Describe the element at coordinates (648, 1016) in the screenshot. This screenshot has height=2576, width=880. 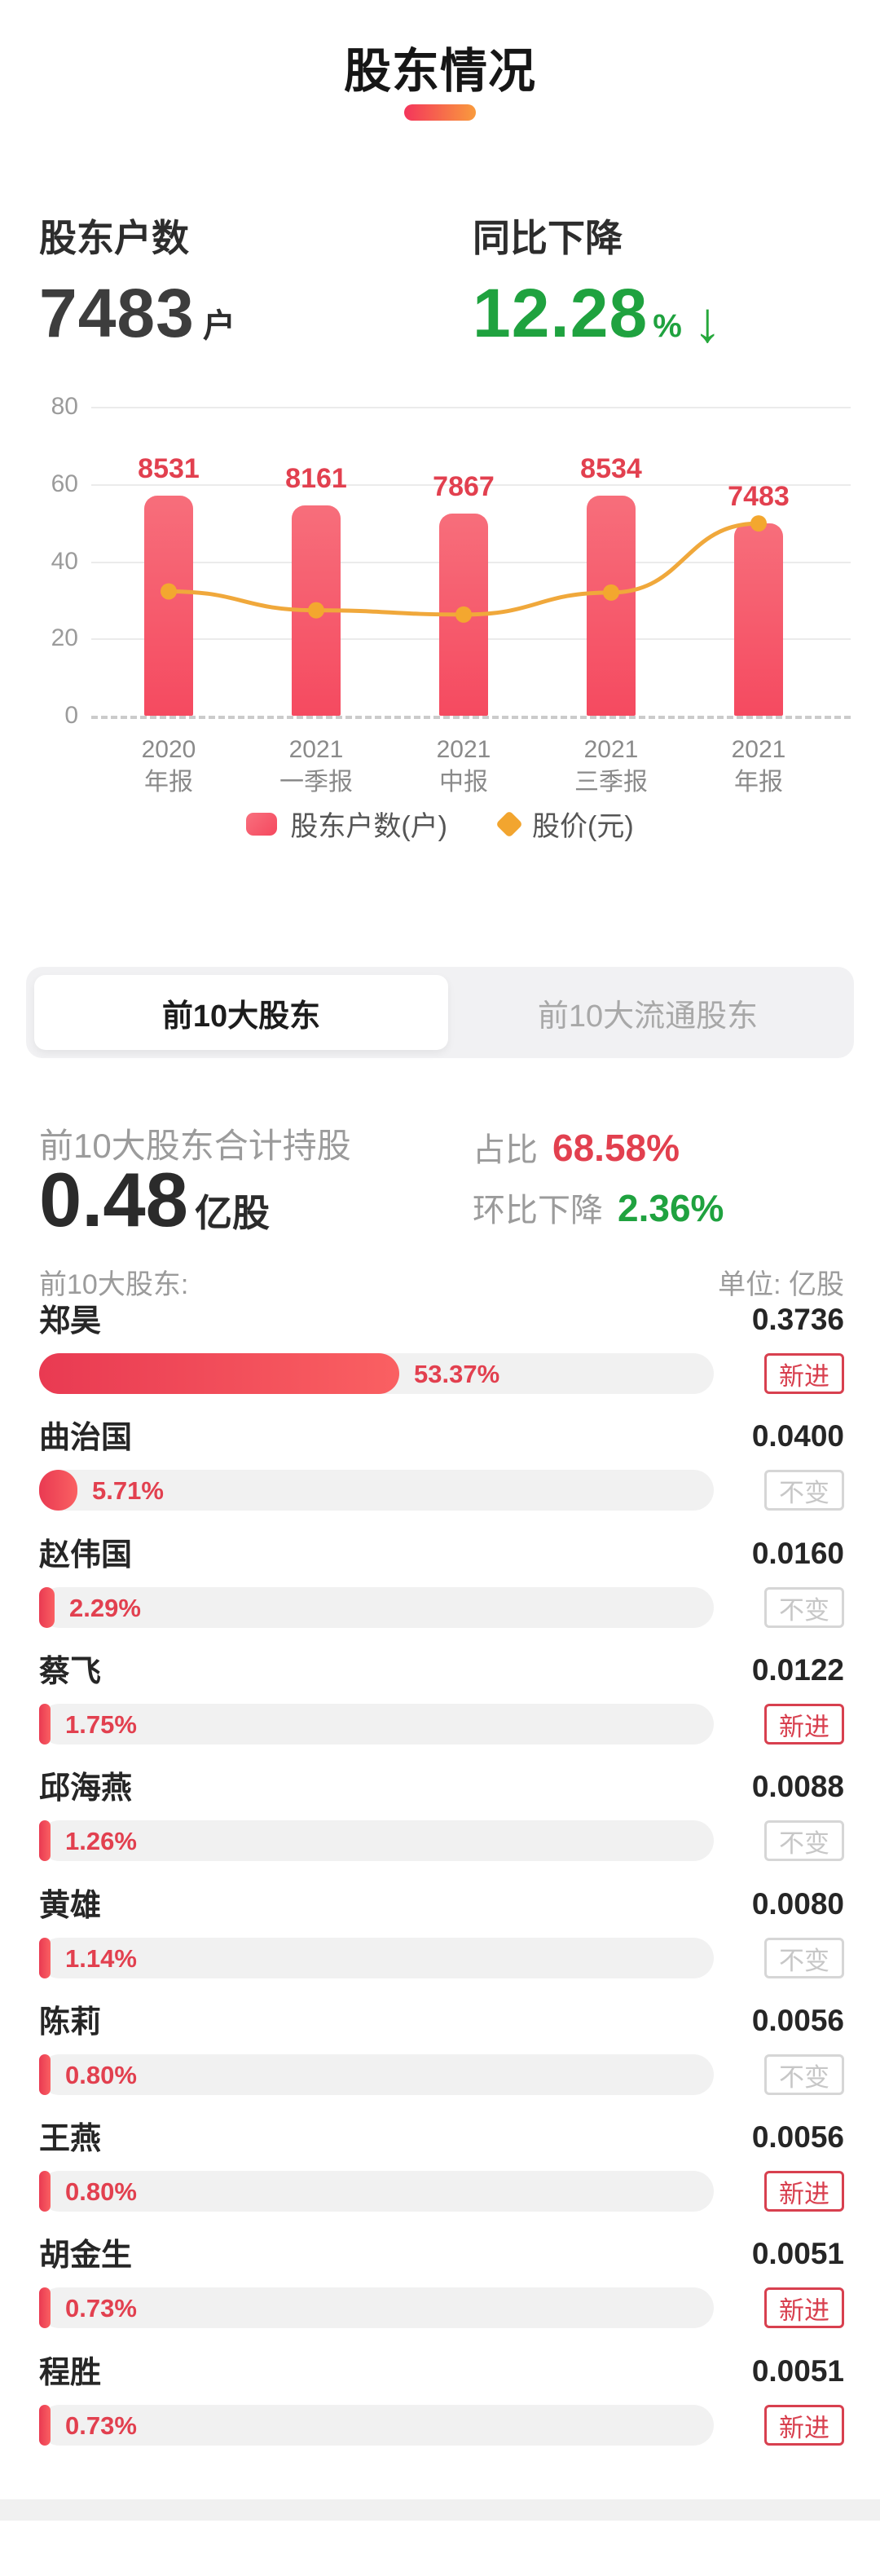
I see `tab-top10-float-shareholders: 前10大流通股东` at that location.